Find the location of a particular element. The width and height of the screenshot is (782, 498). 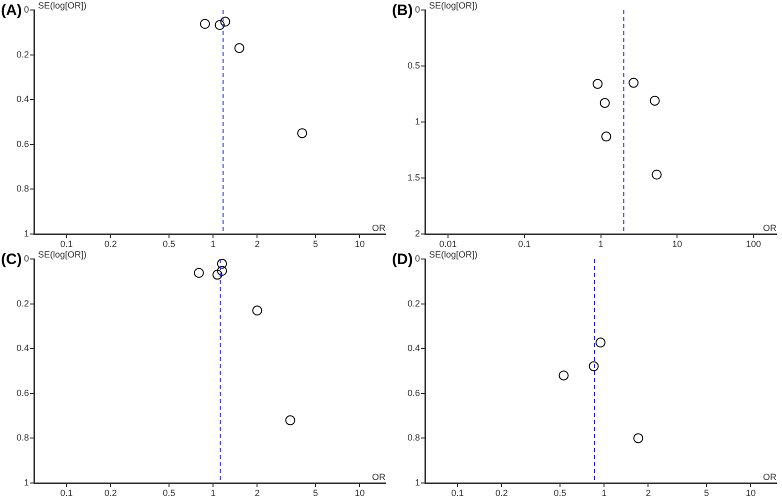

chart-title: (D) is located at coordinates (402, 259).